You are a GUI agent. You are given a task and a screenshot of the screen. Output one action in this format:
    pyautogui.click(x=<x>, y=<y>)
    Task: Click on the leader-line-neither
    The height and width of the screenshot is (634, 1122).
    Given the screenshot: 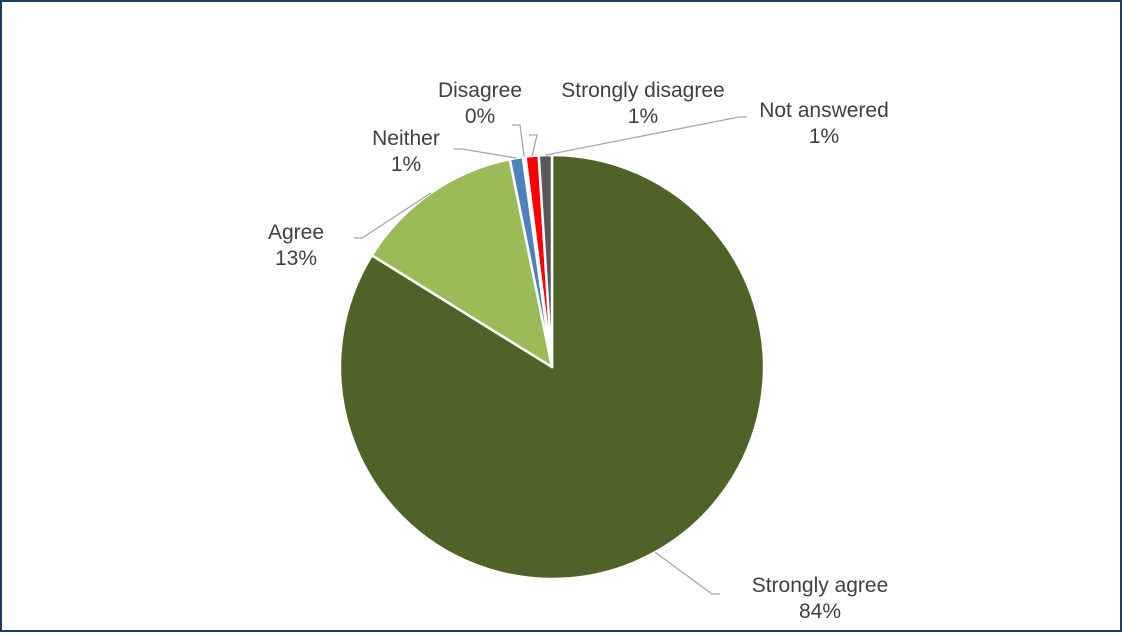 What is the action you would take?
    pyautogui.click(x=485, y=153)
    